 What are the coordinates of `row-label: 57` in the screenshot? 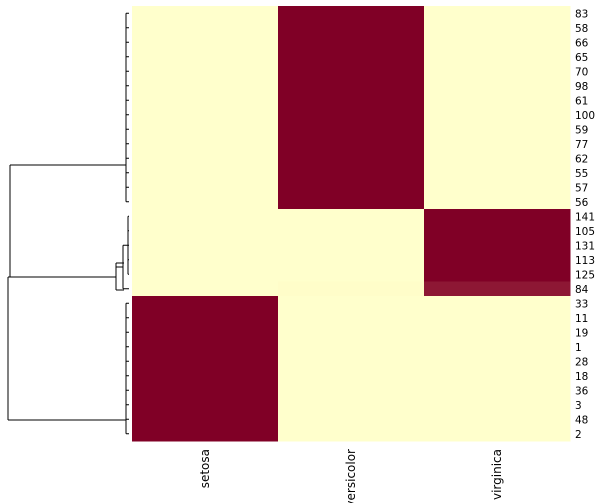 It's located at (581, 188).